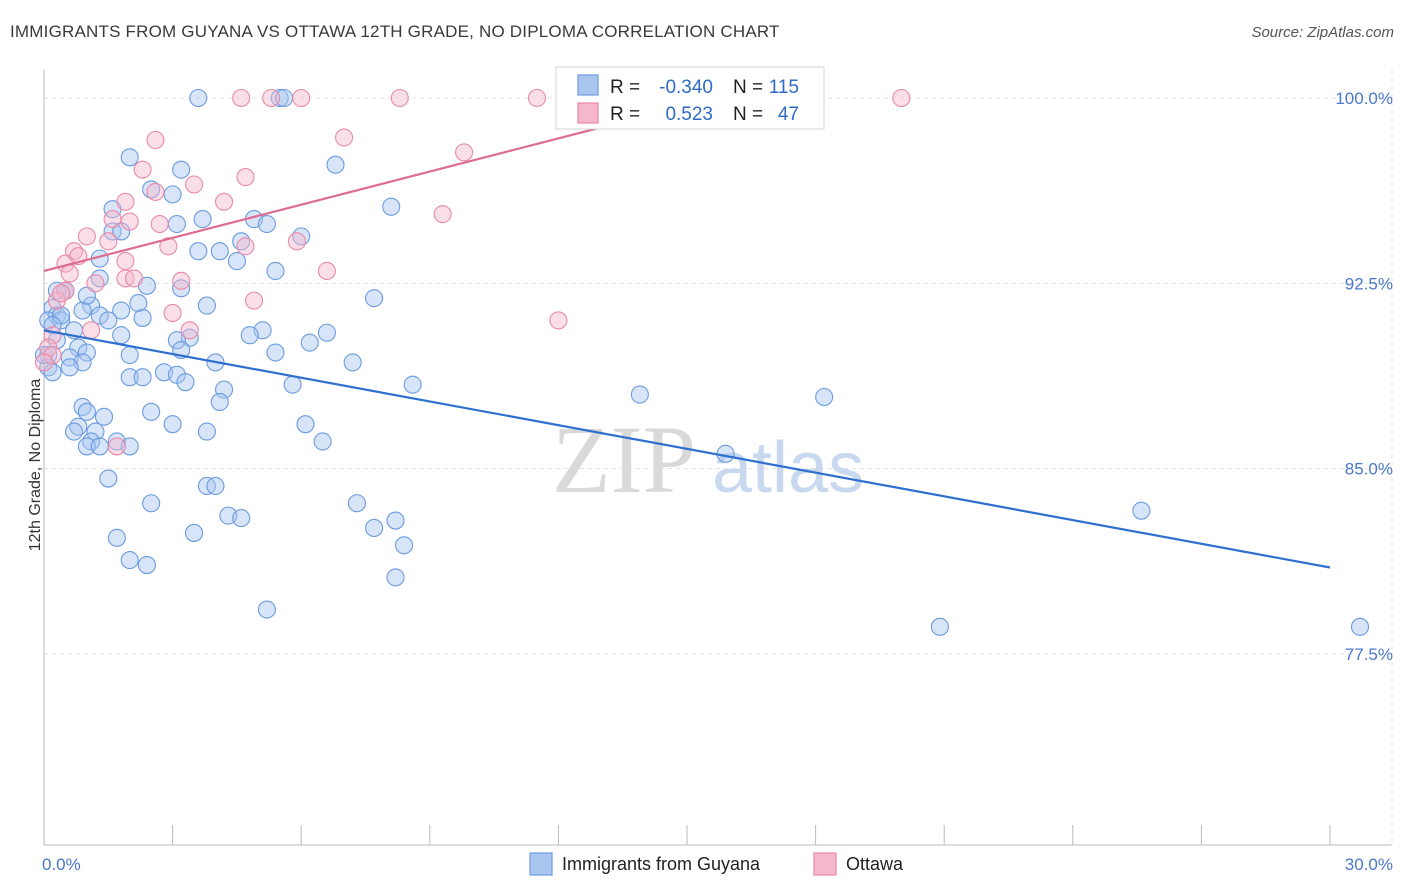  Describe the element at coordinates (1369, 864) in the screenshot. I see `x-tick-label-1: 30.0%` at that location.